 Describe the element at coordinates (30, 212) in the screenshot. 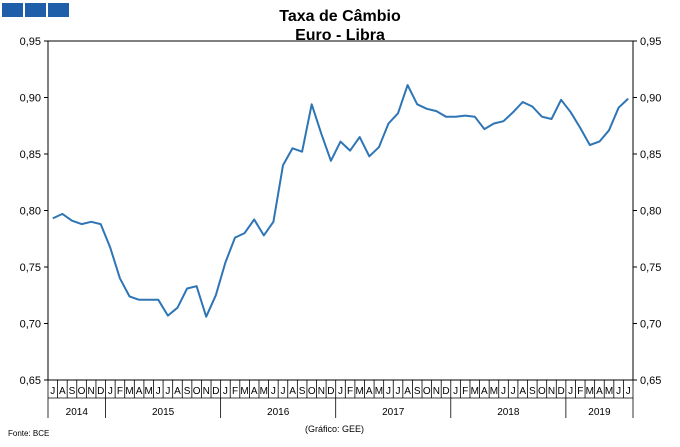

I see `y-tick-label-left: 0,80` at that location.